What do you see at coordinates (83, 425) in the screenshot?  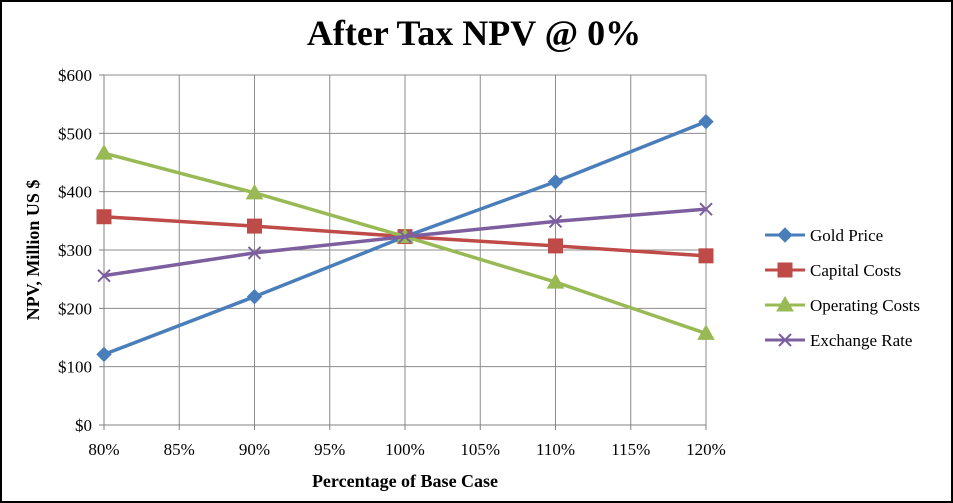 I see `y-tick-label: $0` at bounding box center [83, 425].